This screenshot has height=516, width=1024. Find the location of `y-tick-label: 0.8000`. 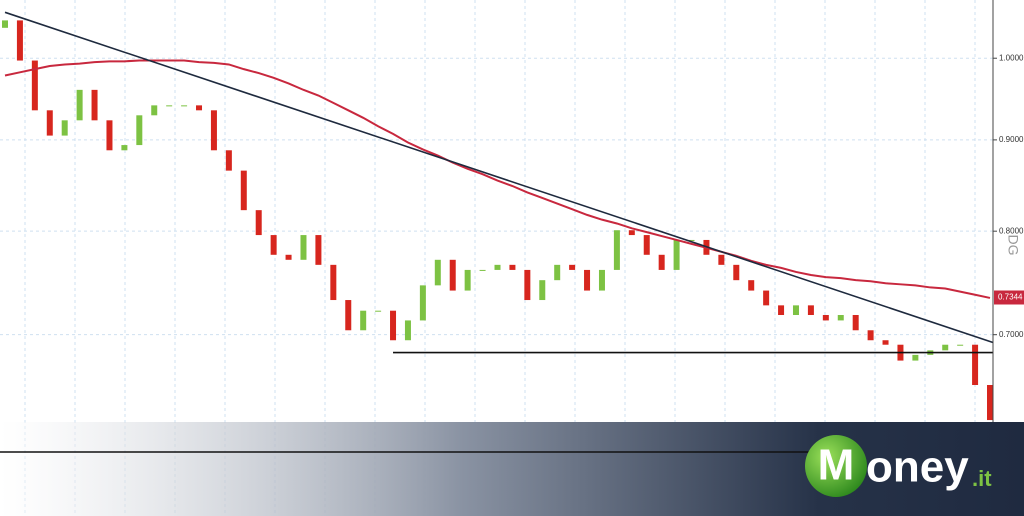

y-tick-label: 0.8000 is located at coordinates (1011, 230).